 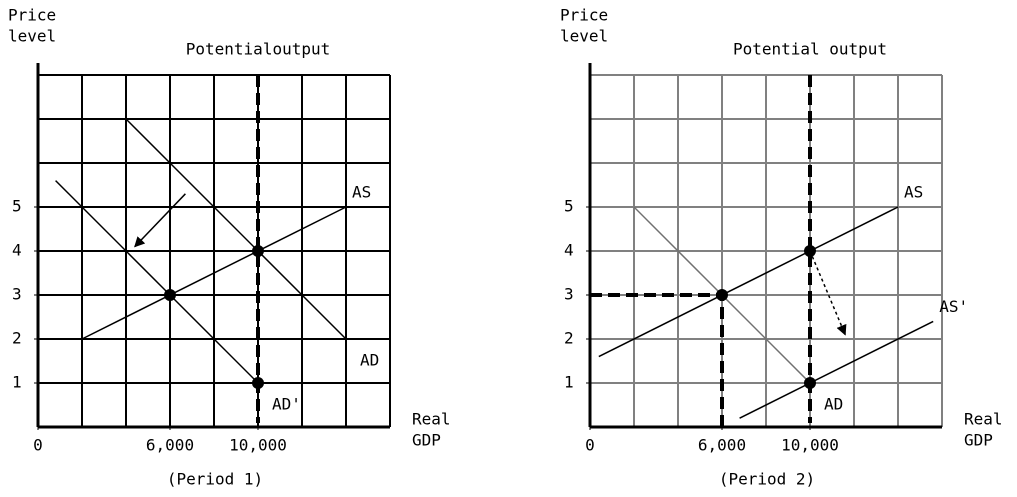 I want to click on chart-subtitle: (Period 2), so click(x=767, y=479).